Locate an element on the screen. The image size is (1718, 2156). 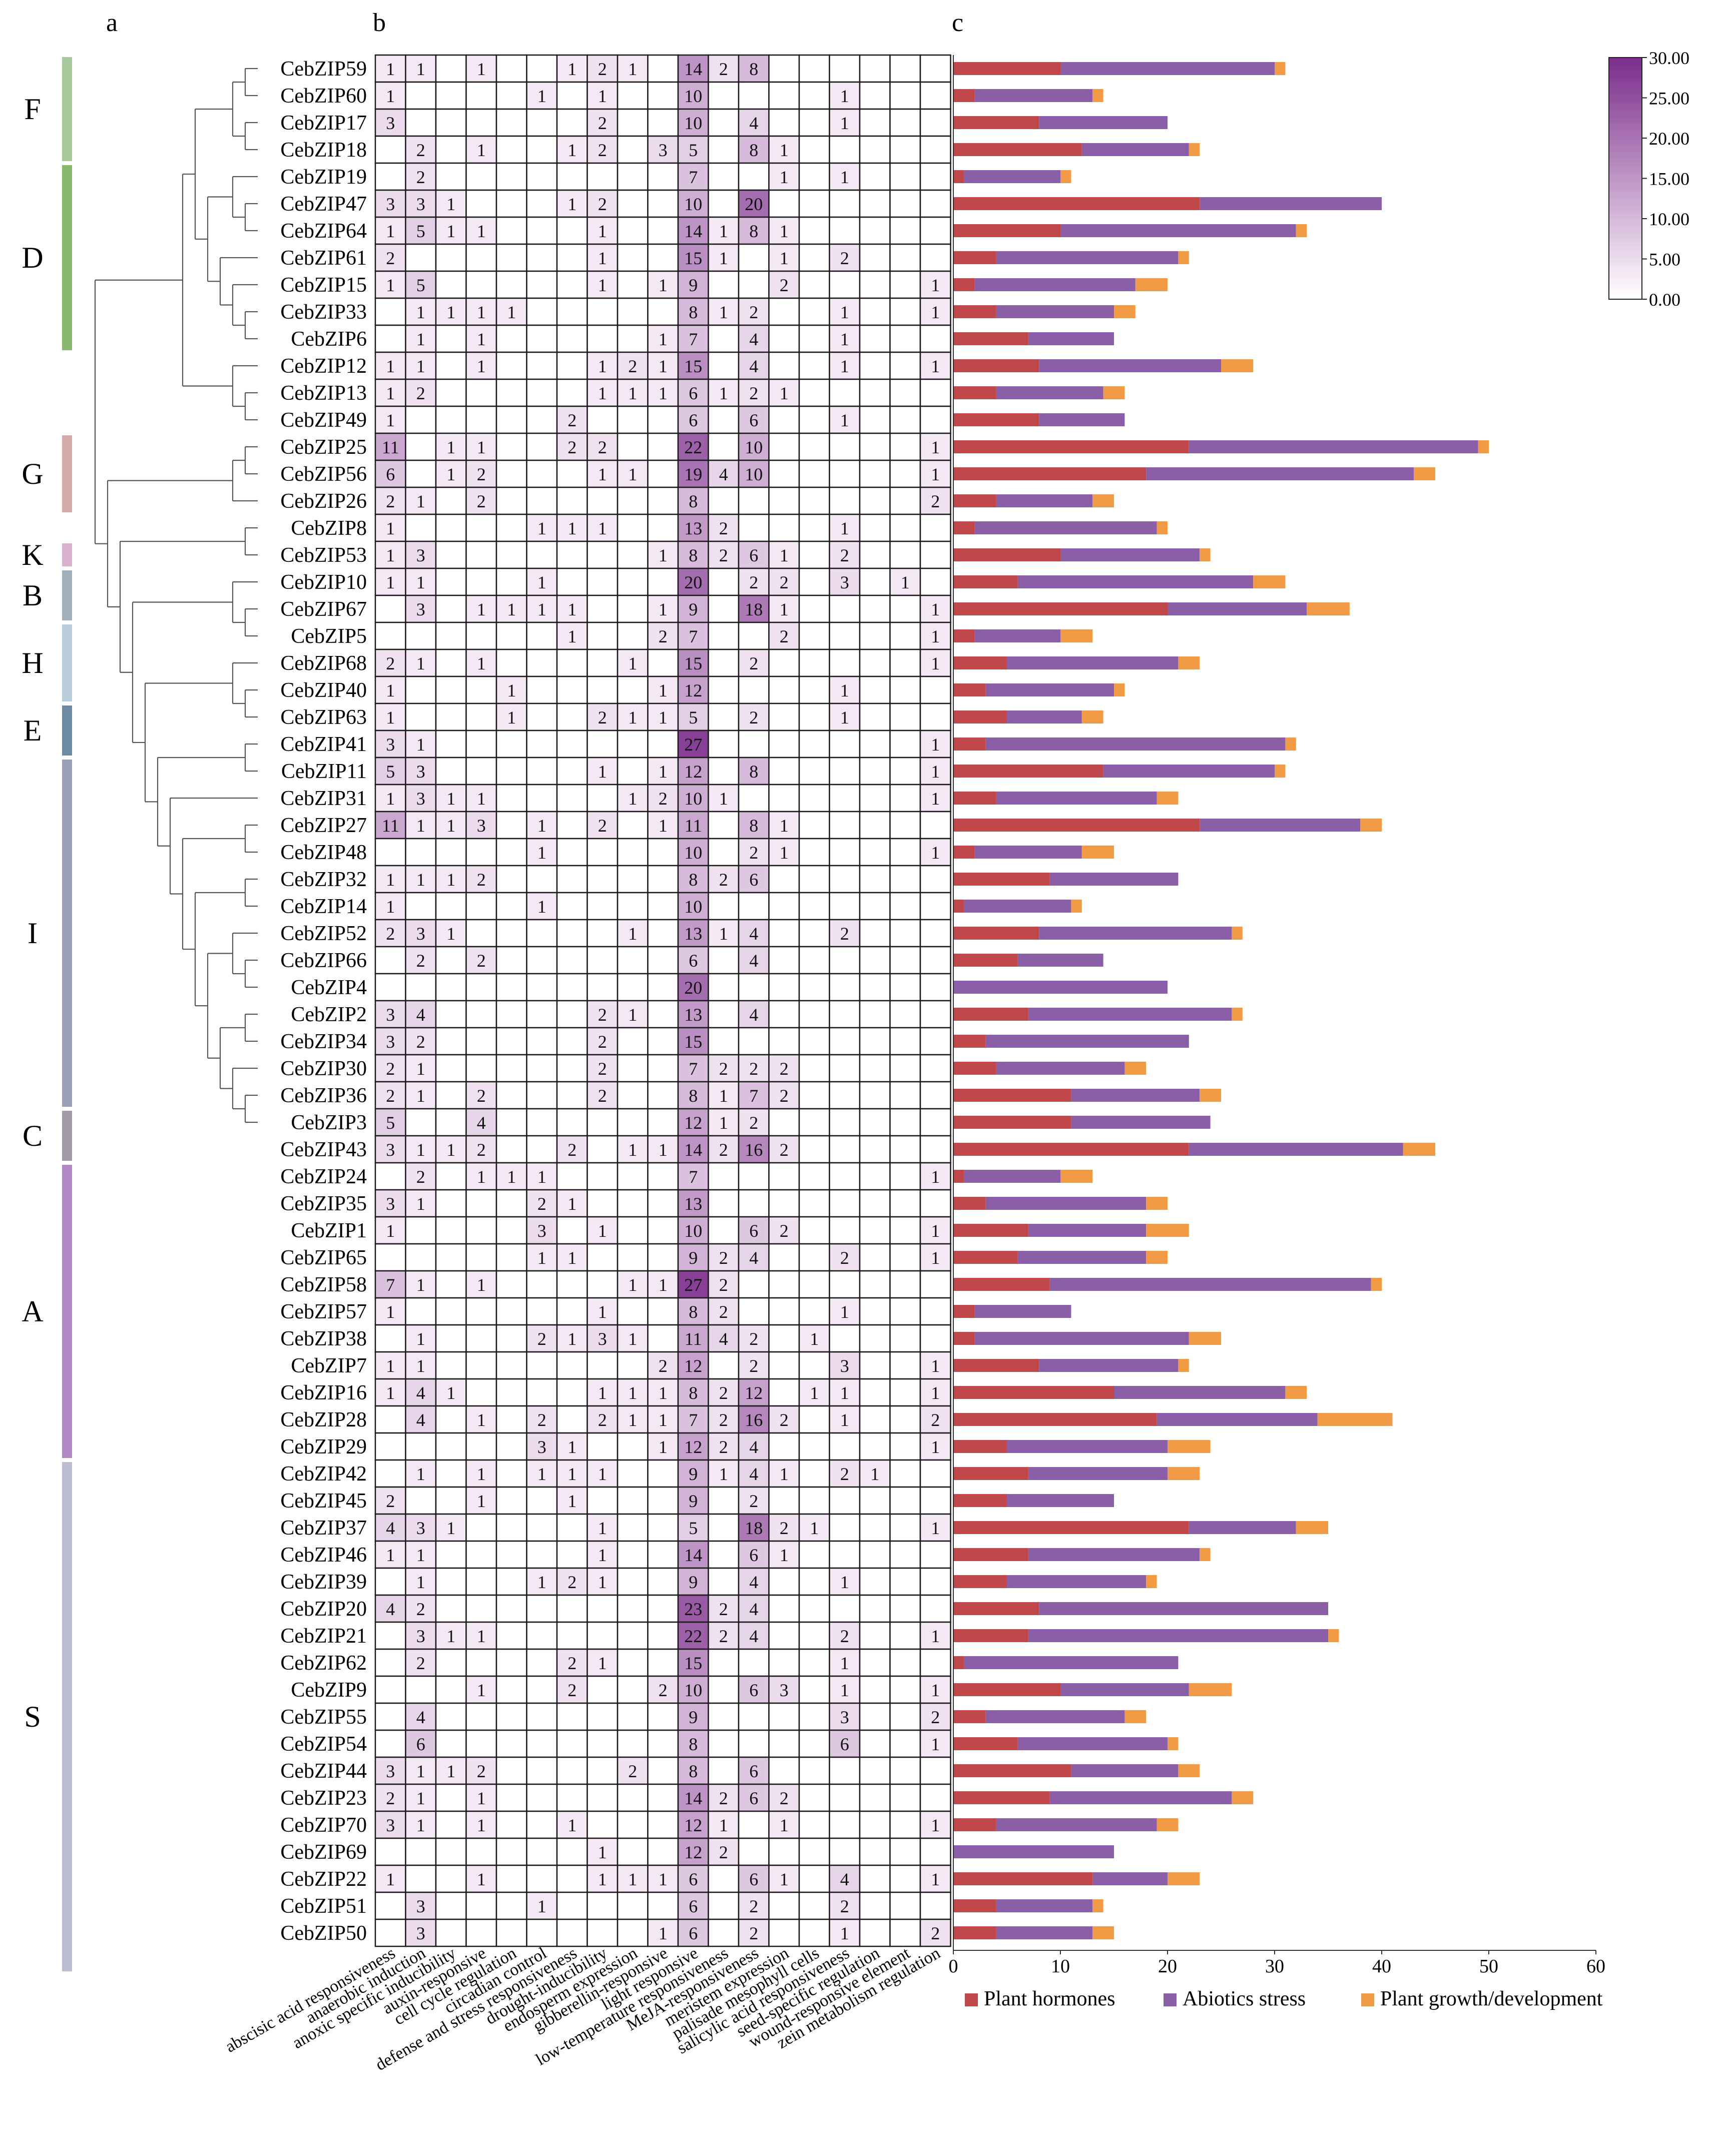
heatmap-value: 14 is located at coordinates (693, 69).